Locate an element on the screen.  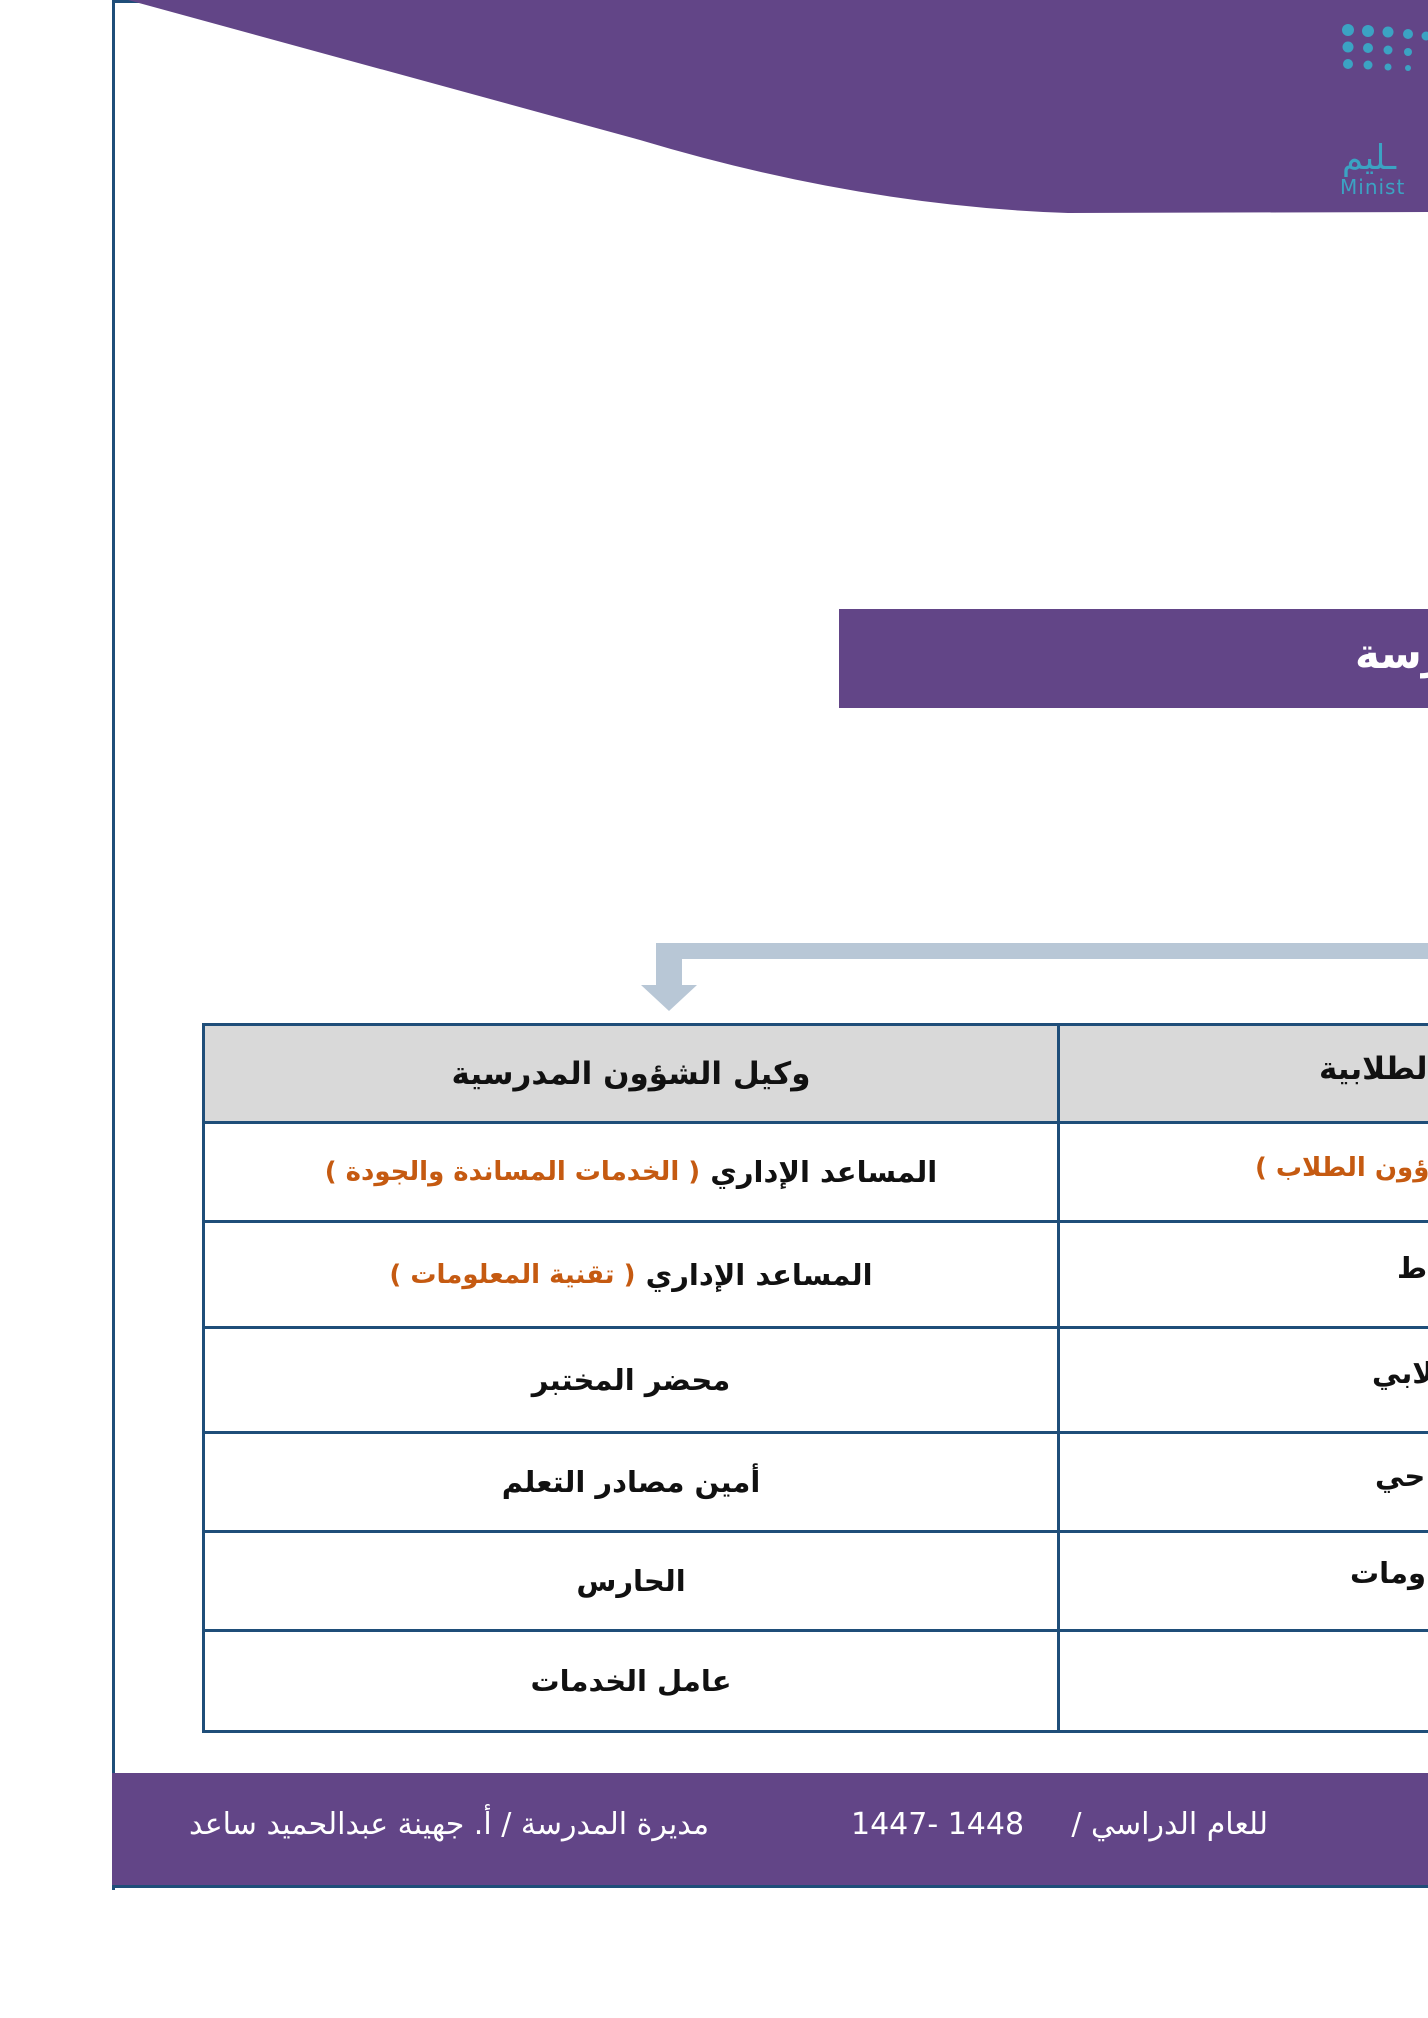
table-cell: لابي is located at coordinates (1400, 1373).